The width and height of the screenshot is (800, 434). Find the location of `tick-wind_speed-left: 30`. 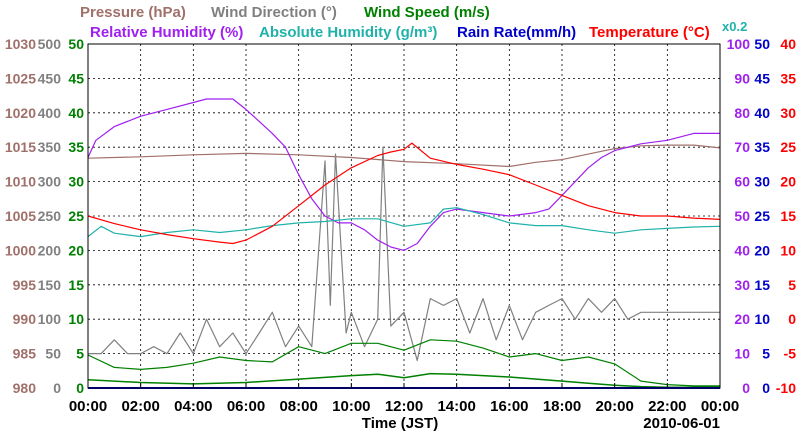

tick-wind_speed-left: 30 is located at coordinates (76, 182).